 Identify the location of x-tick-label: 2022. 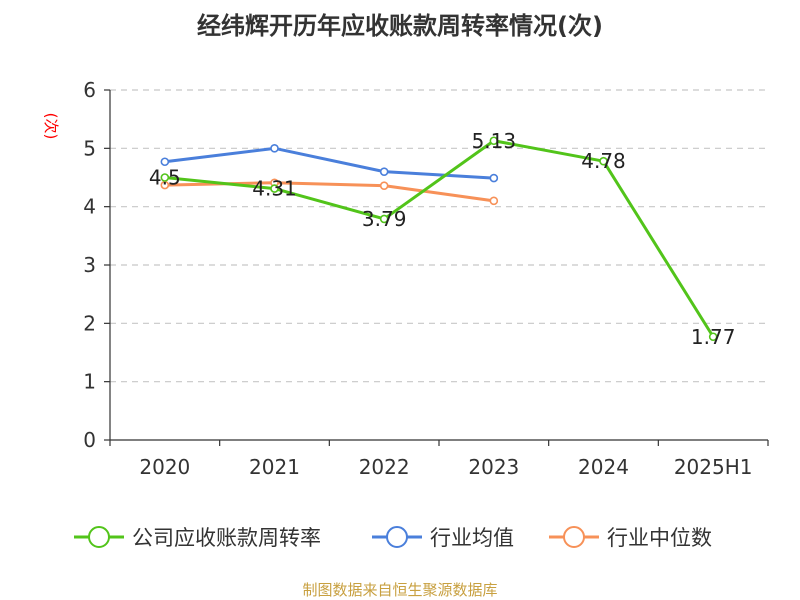
(384, 467).